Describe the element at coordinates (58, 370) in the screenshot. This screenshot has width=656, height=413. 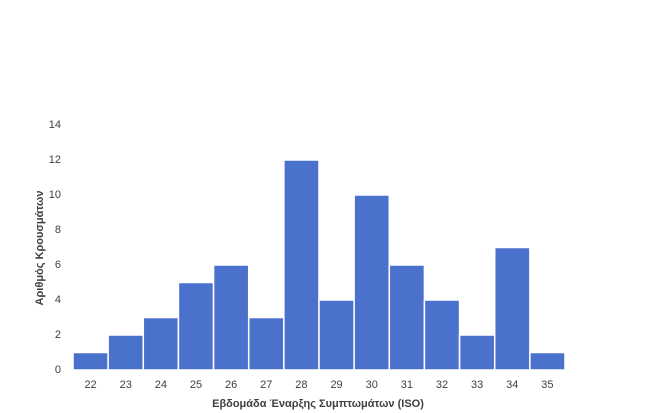
I see `y-tick-label: 0` at that location.